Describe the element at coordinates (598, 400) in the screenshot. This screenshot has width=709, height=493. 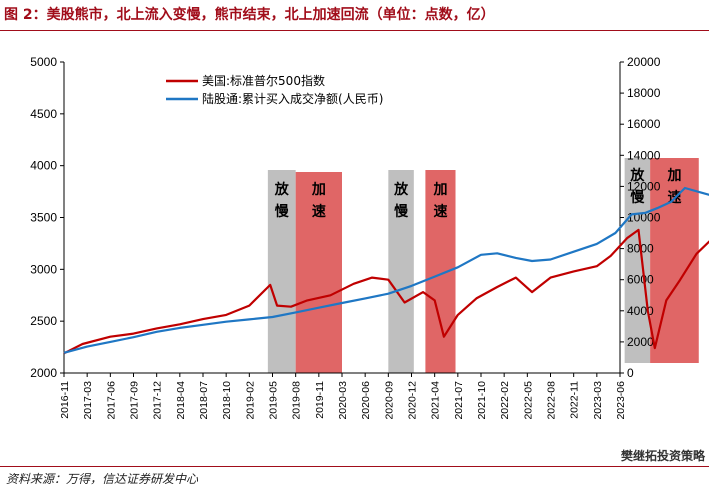
I see `x-tick-label: 2023-03` at that location.